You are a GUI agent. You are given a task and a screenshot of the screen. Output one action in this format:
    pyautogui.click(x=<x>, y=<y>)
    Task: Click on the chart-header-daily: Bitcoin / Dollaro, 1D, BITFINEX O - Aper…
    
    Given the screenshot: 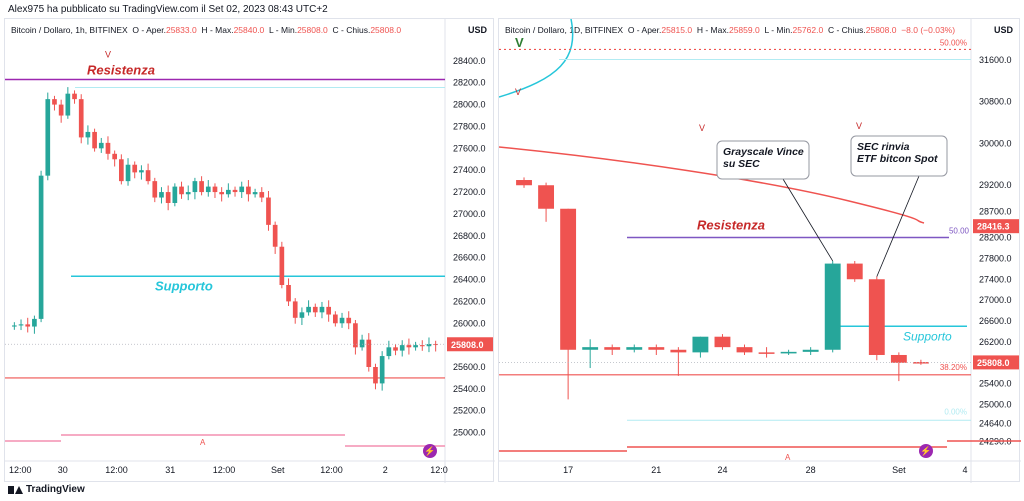 What is the action you would take?
    pyautogui.click(x=730, y=30)
    